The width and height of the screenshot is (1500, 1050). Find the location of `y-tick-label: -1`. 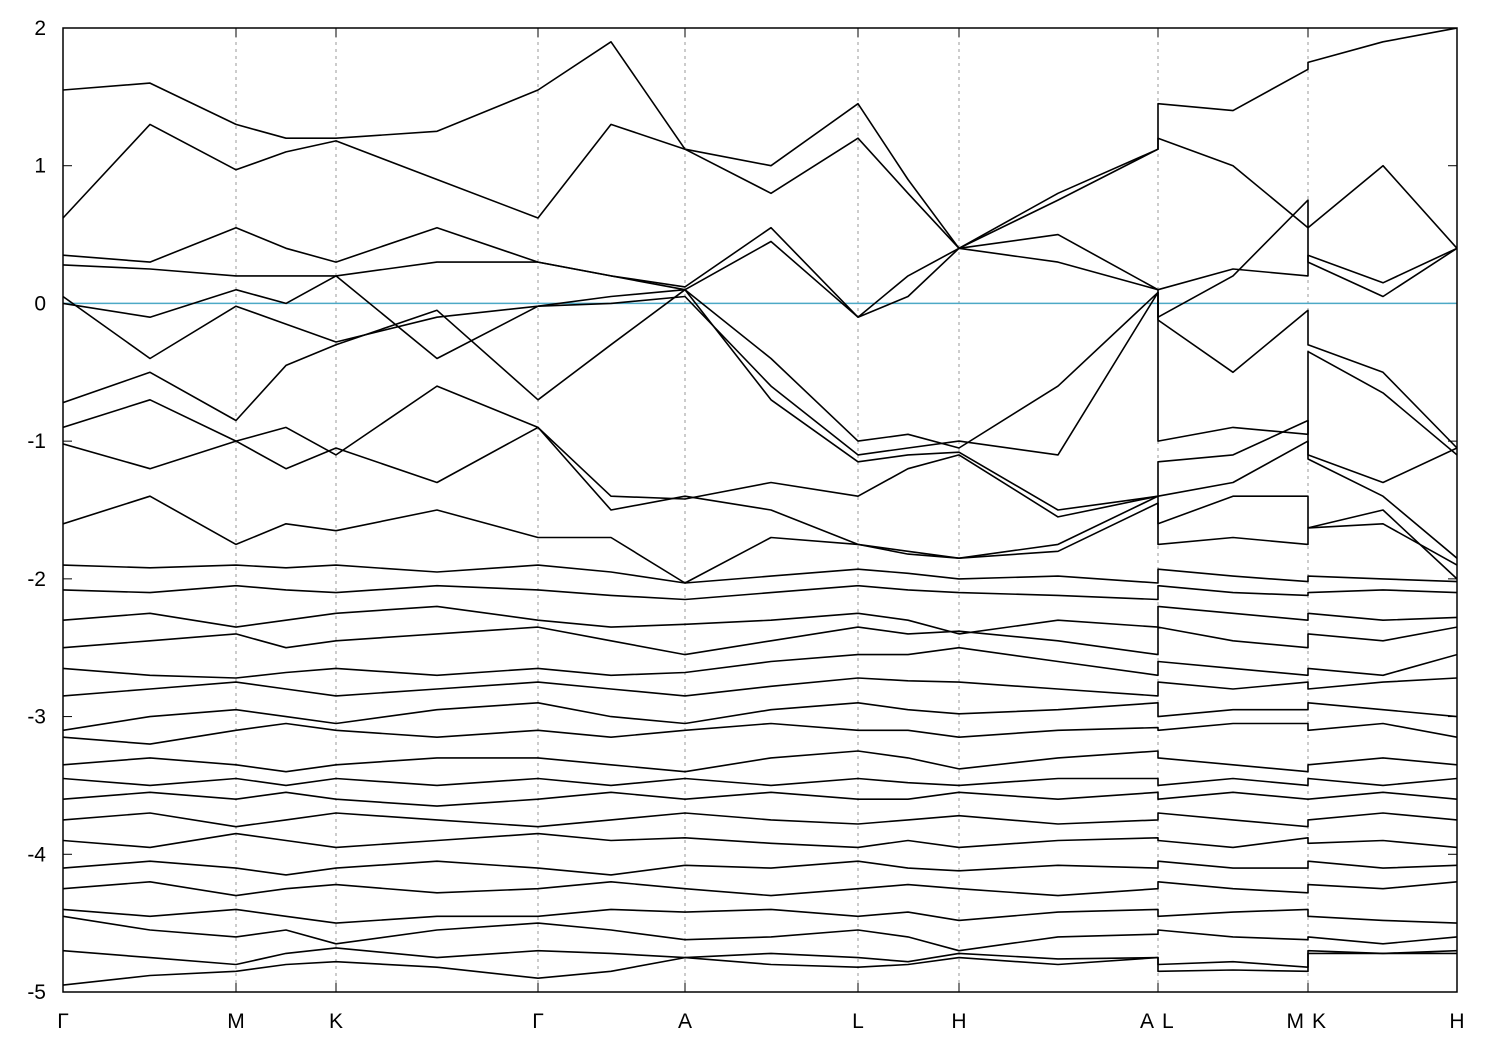

y-tick-label: -1 is located at coordinates (36, 441).